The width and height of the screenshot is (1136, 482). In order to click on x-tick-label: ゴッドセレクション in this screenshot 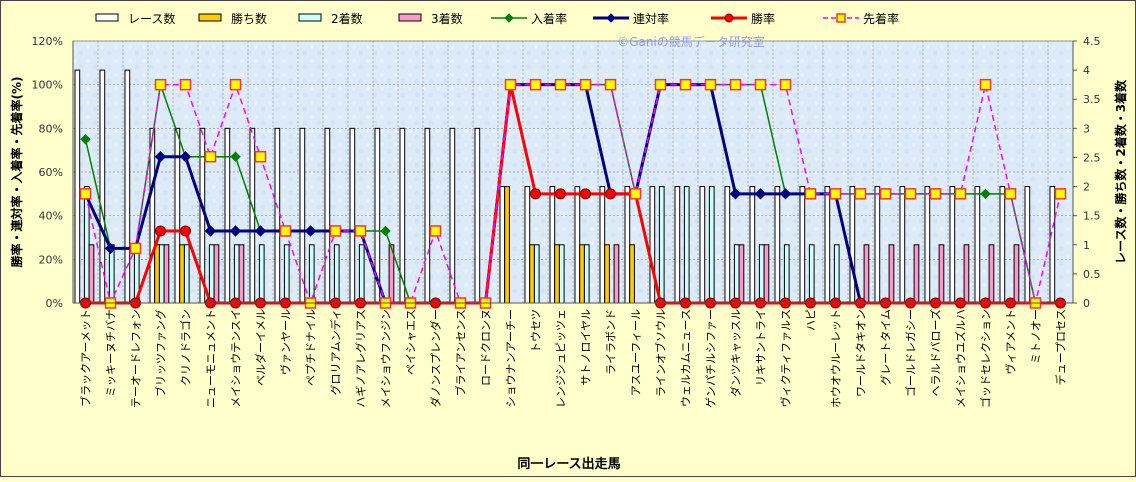, I will do `click(986, 358)`.